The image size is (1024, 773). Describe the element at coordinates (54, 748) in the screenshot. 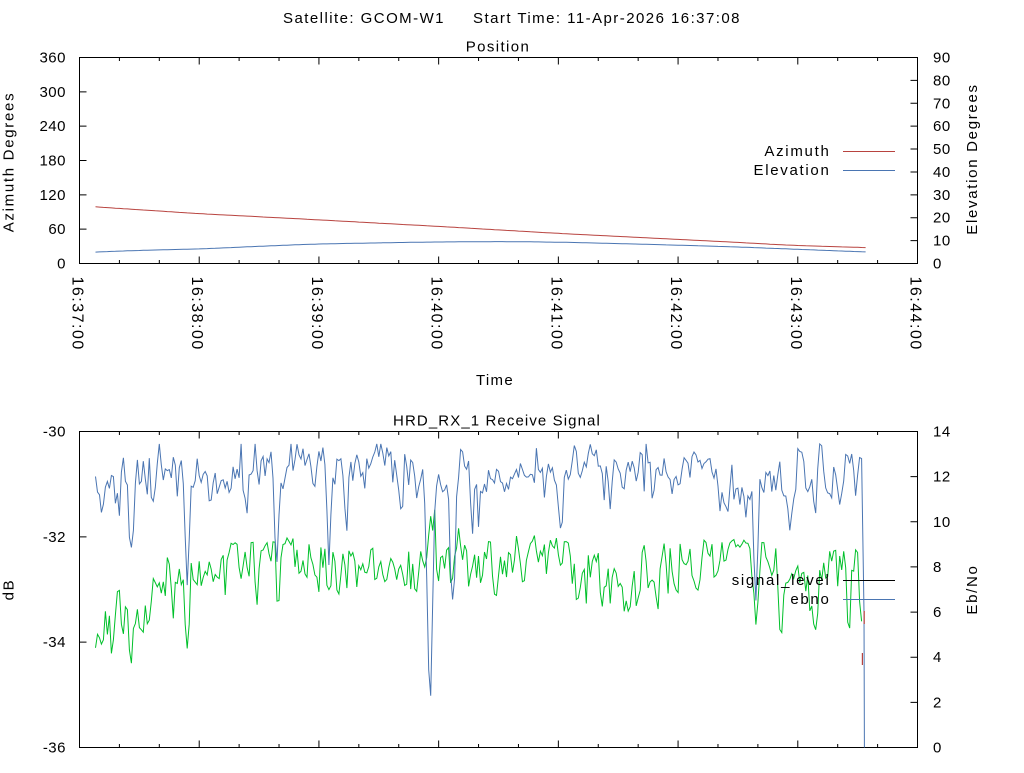

I see `svg-text: -36` at that location.